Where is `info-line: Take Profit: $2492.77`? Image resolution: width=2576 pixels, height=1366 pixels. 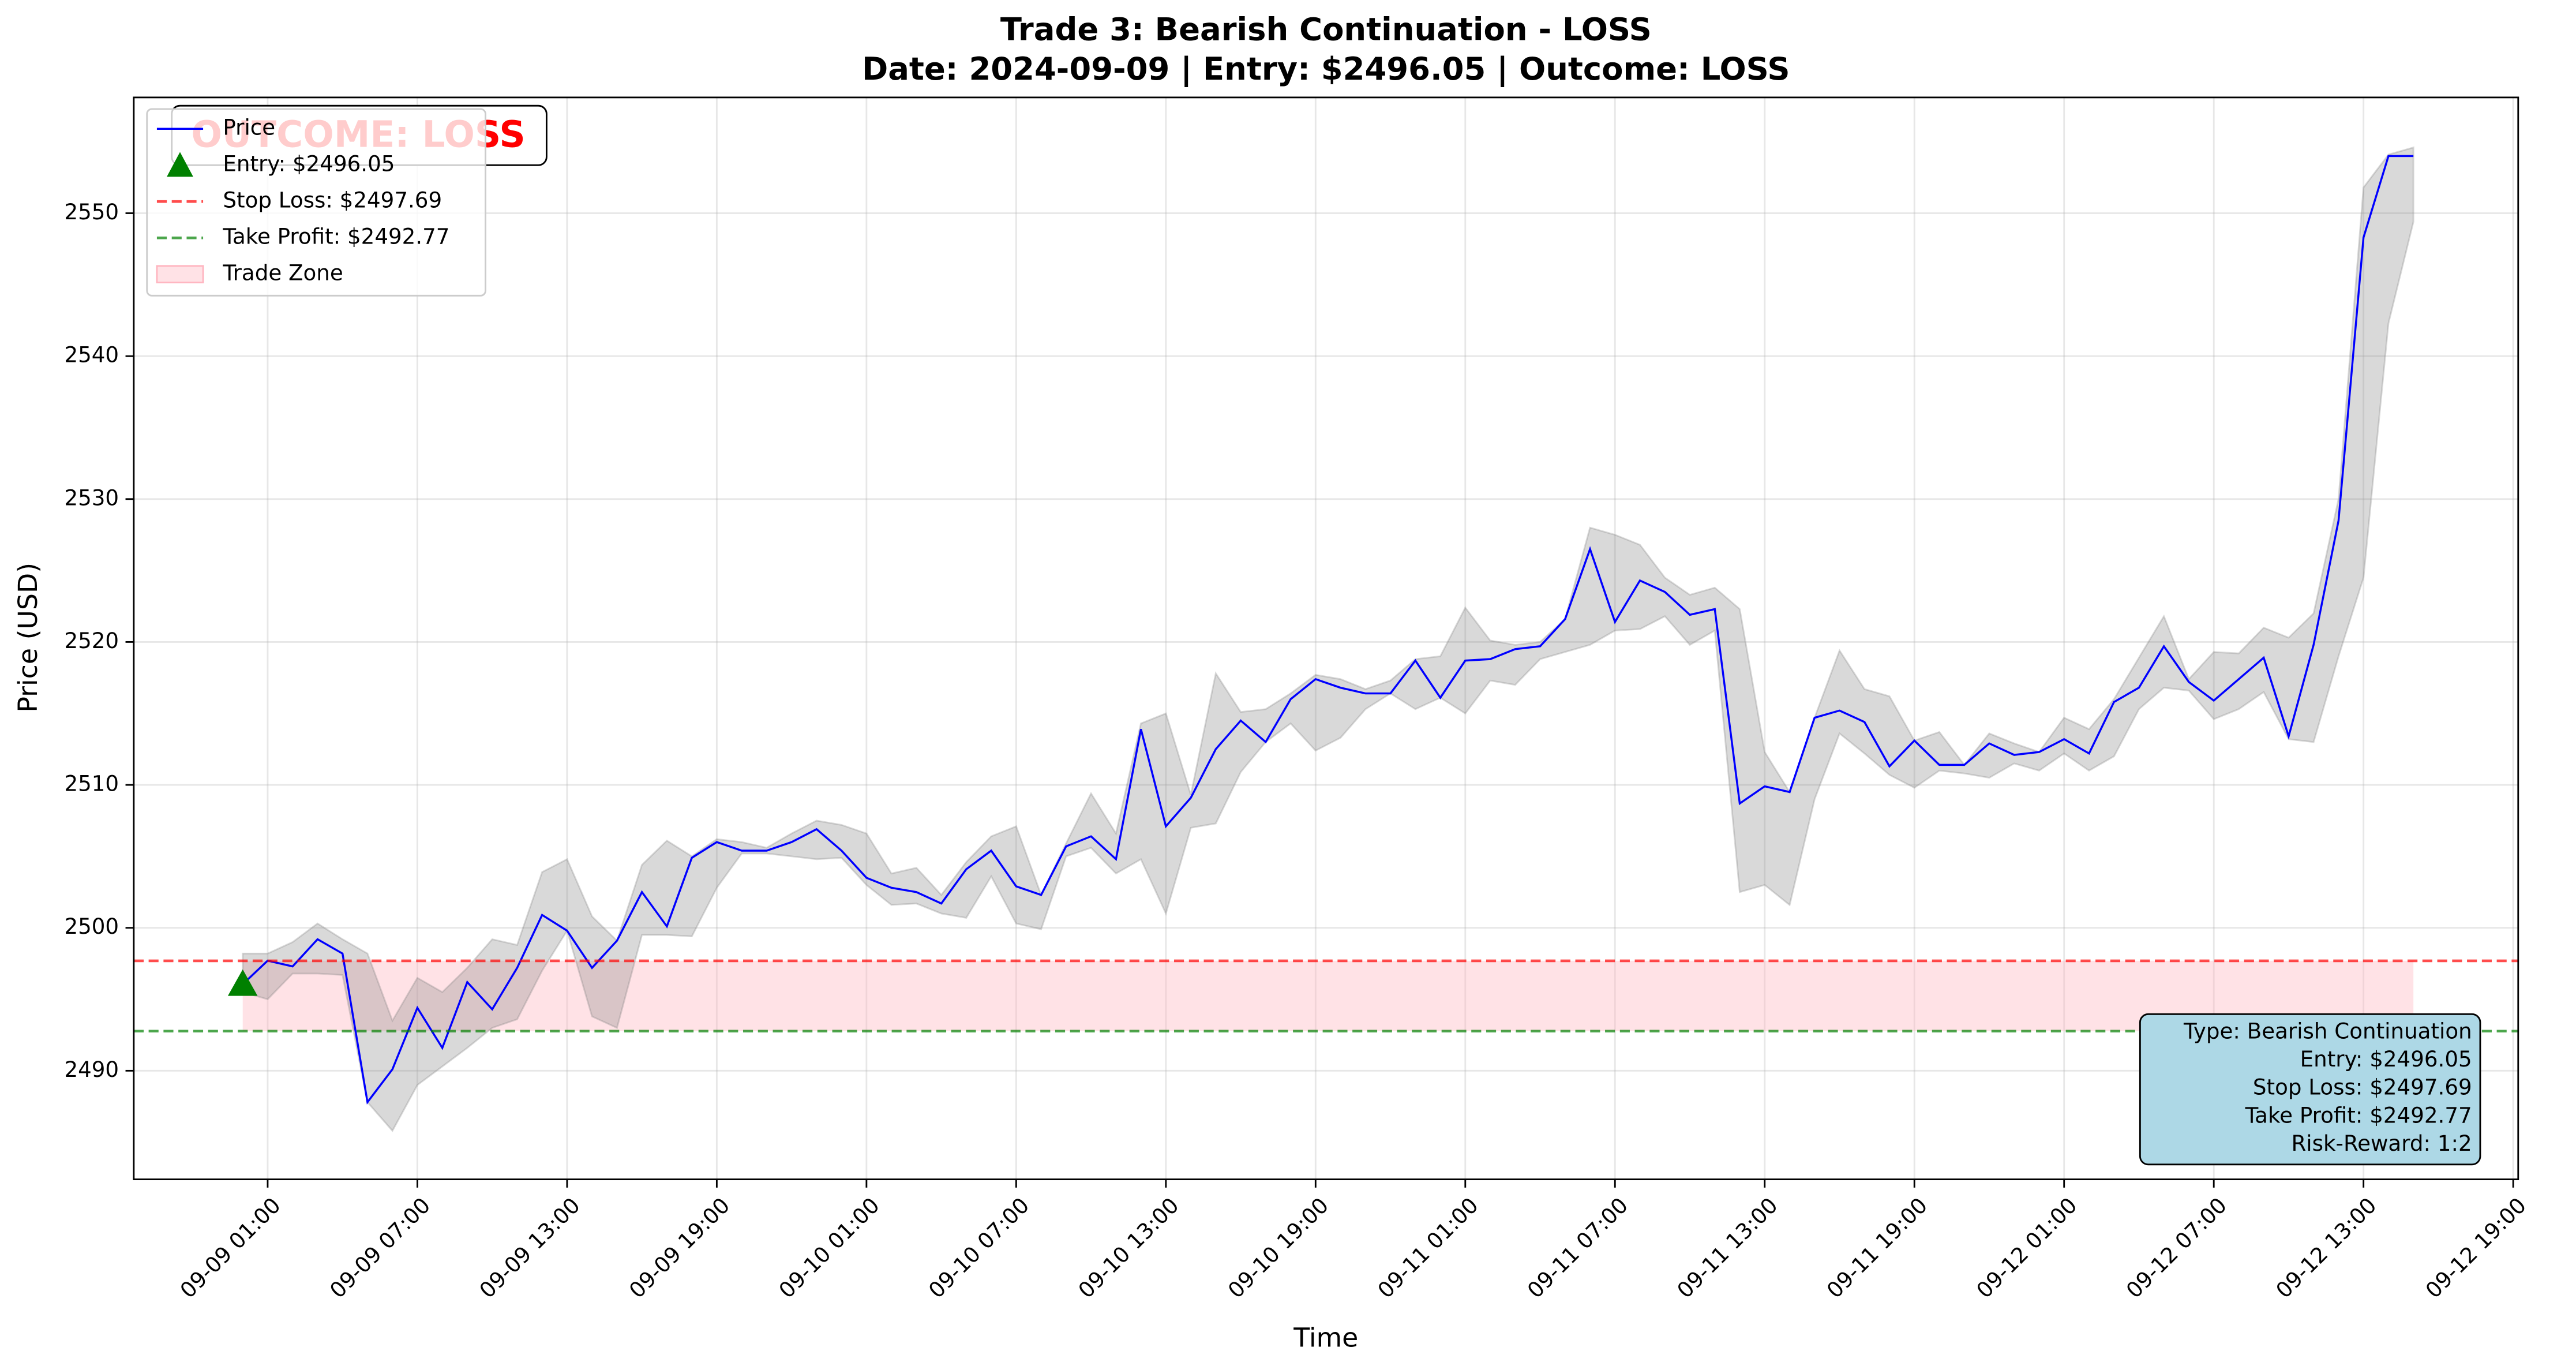 info-line: Take Profit: $2492.77 is located at coordinates (2358, 1115).